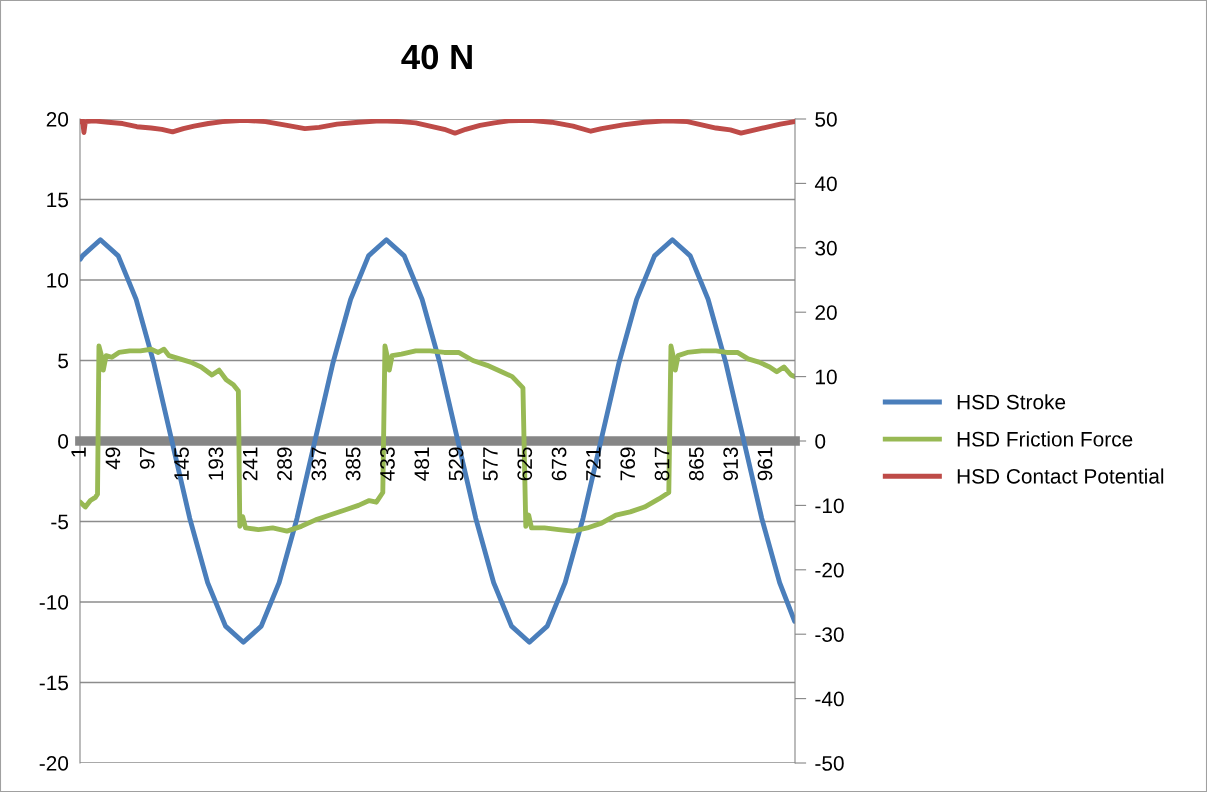  Describe the element at coordinates (54, 763) in the screenshot. I see `y-tick-label: -20` at that location.